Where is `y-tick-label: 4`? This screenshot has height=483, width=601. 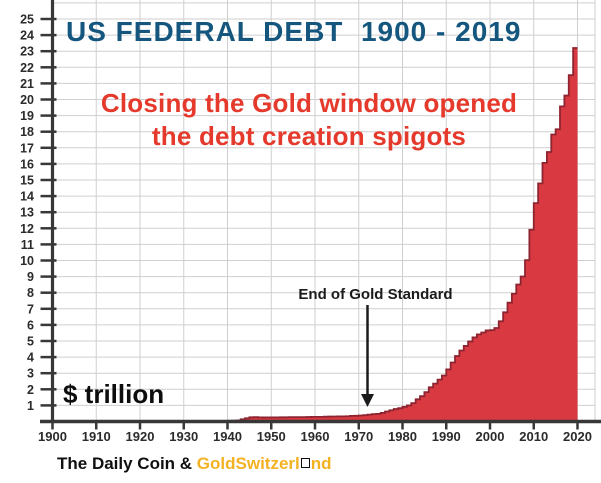 y-tick-label: 4 is located at coordinates (30, 358).